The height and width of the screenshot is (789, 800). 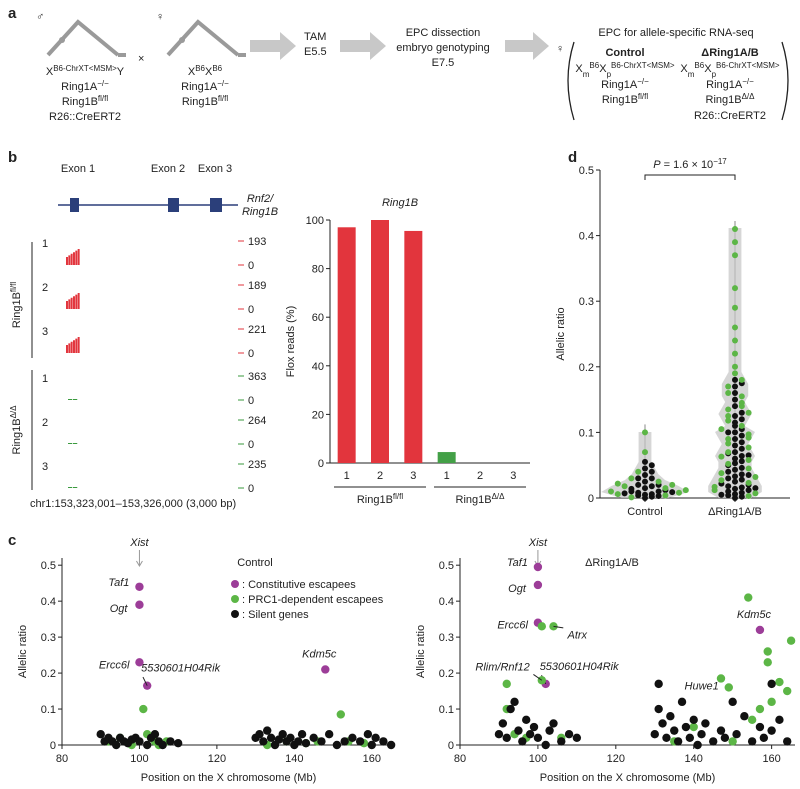 I want to click on panel-label: d, so click(x=572, y=157).